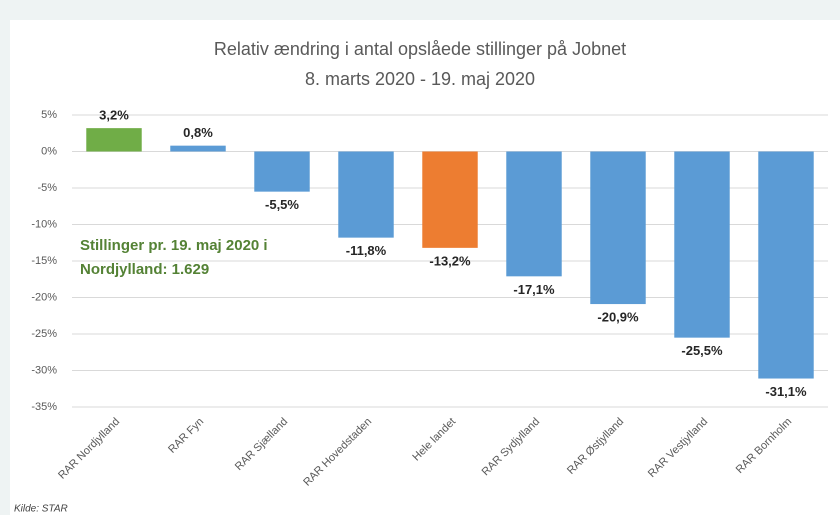 The image size is (840, 515). What do you see at coordinates (44, 407) in the screenshot?
I see `y-tick-label: -35%` at bounding box center [44, 407].